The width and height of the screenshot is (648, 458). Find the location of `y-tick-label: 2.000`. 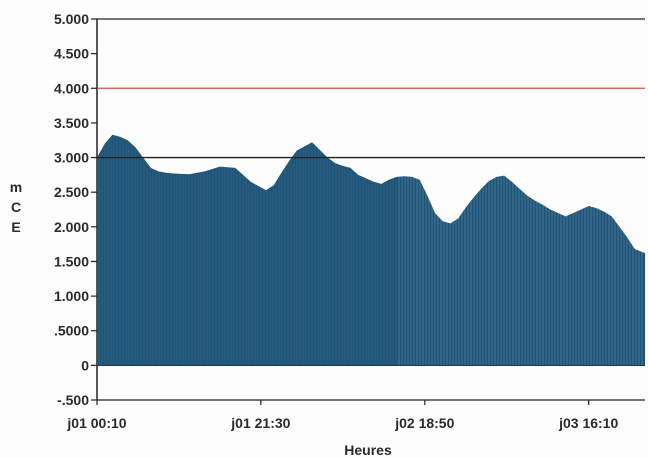

y-tick-label: 2.000 is located at coordinates (71, 227).